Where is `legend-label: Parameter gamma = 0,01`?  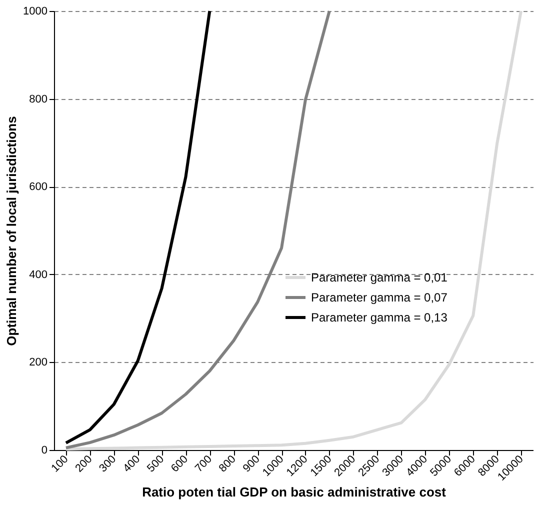
legend-label: Parameter gamma = 0,01 is located at coordinates (379, 277).